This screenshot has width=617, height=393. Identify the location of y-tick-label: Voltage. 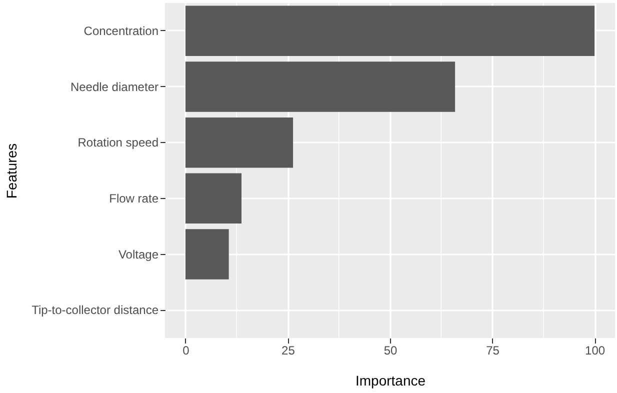
(138, 254).